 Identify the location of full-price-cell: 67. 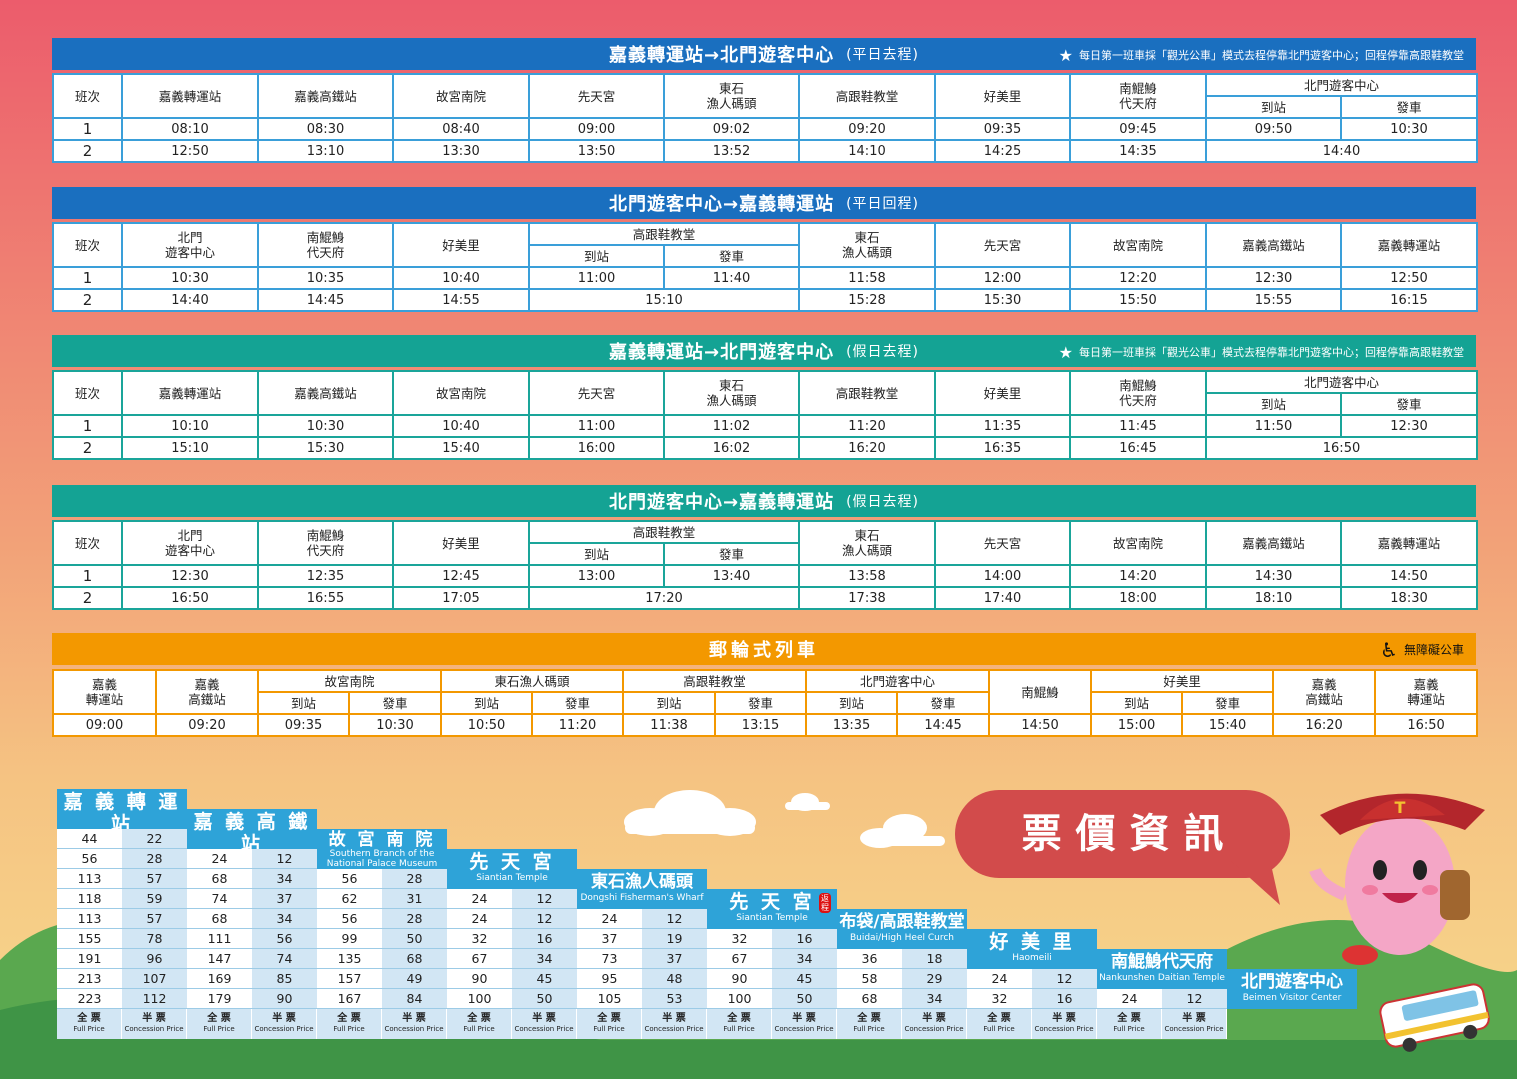
(739, 959).